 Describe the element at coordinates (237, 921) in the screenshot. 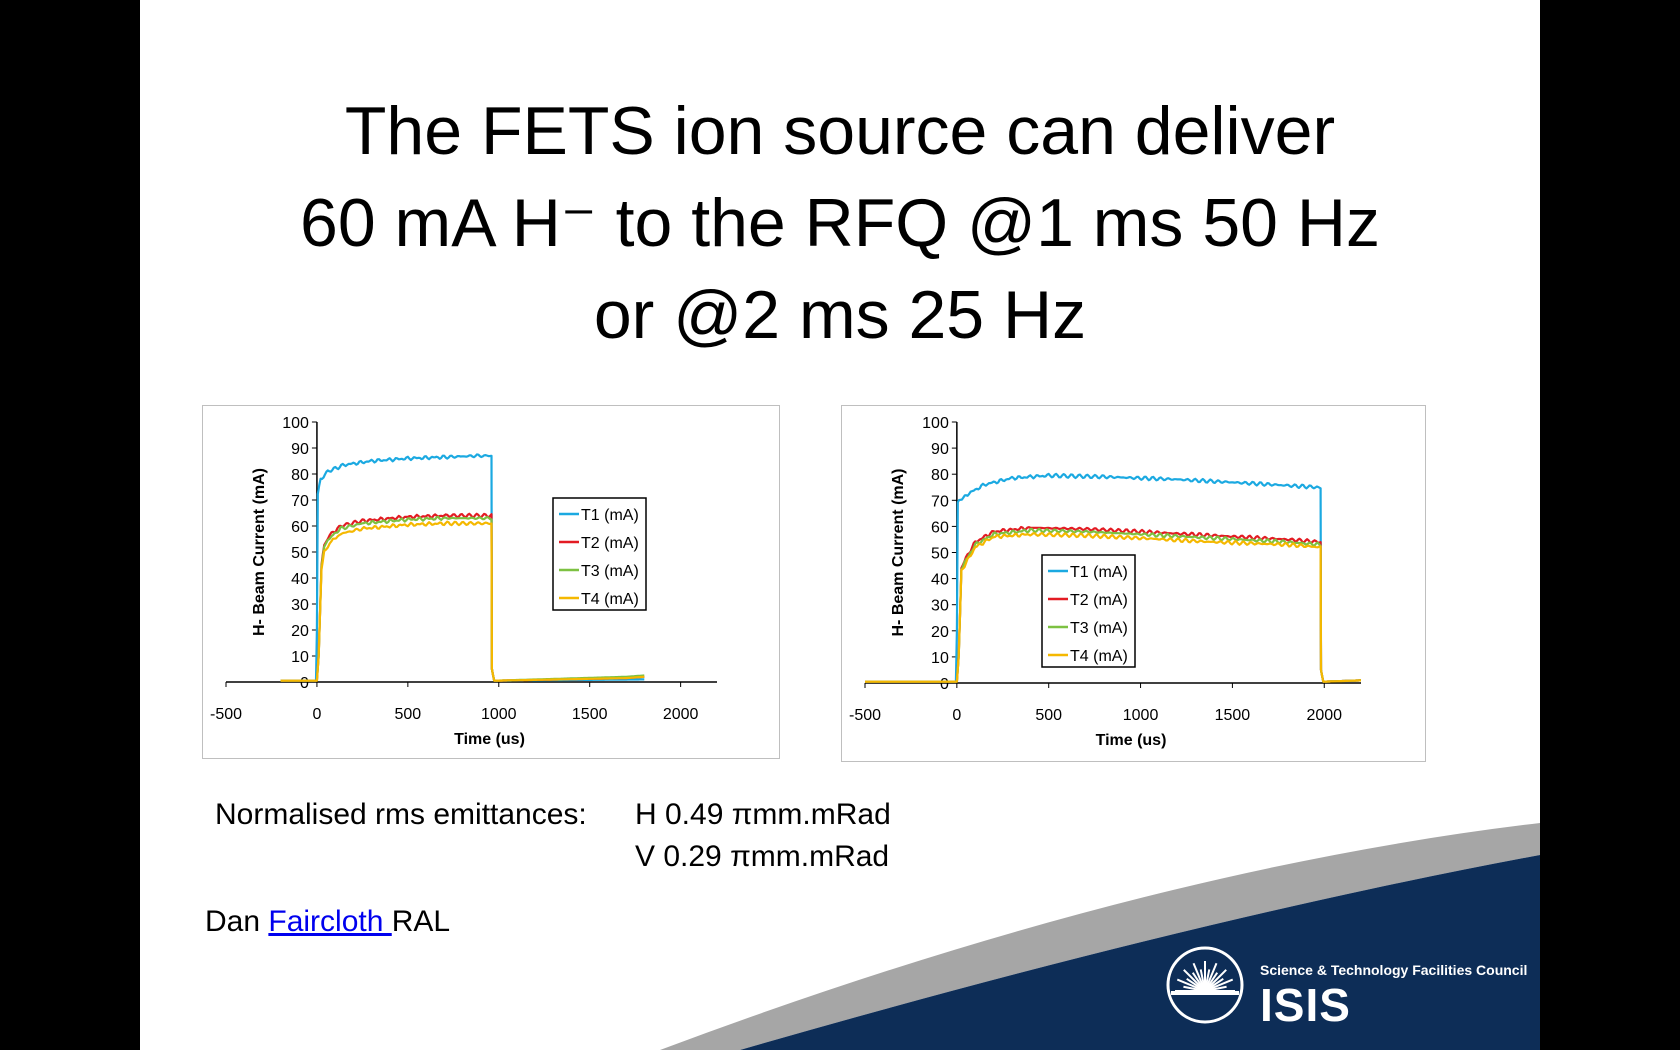

I see `author-first-name: Dan` at that location.